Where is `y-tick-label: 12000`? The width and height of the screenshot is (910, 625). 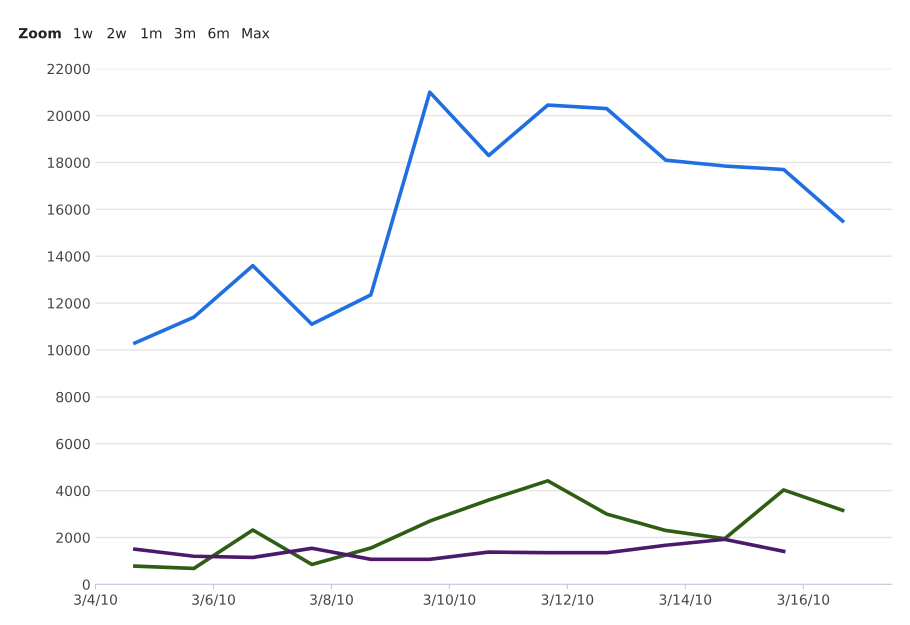
y-tick-label: 12000 is located at coordinates (69, 303).